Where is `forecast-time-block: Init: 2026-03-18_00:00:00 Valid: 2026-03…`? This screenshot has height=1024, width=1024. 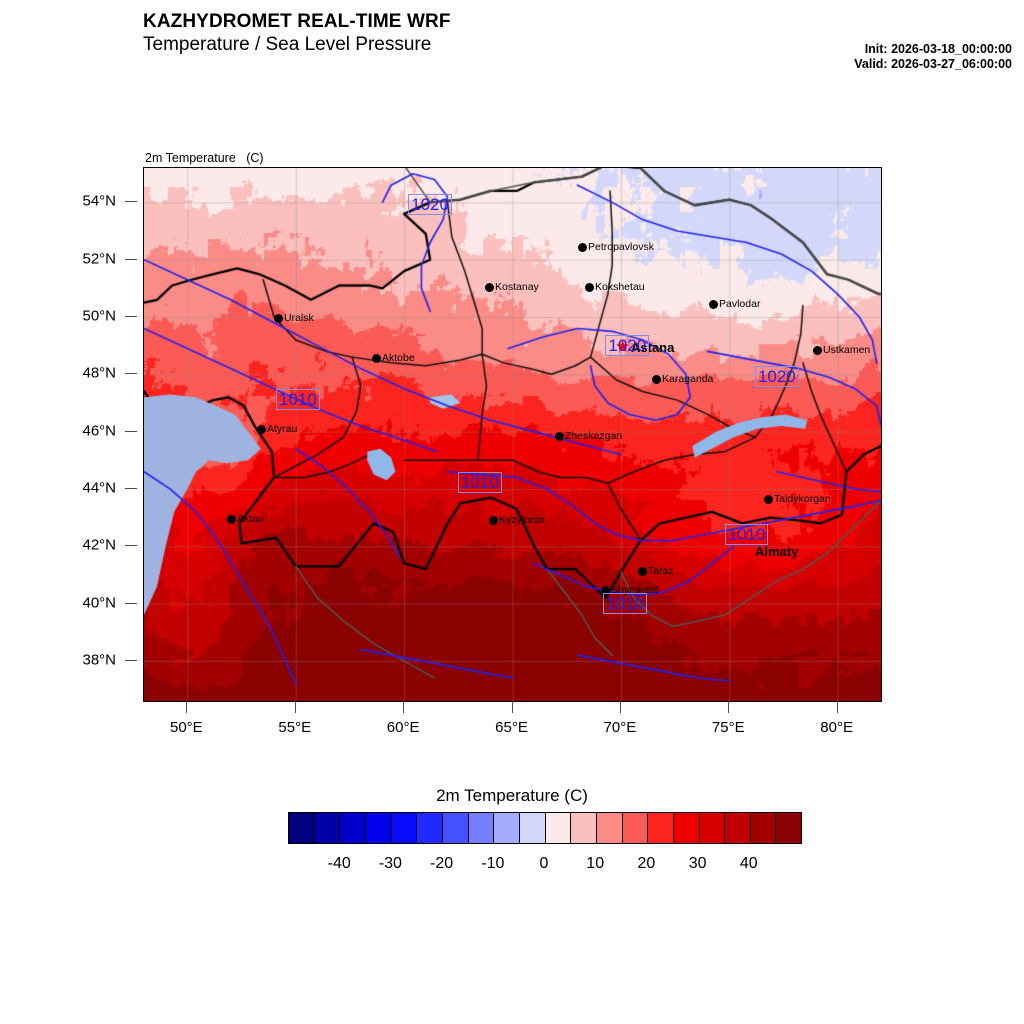 forecast-time-block: Init: 2026-03-18_00:00:00 Valid: 2026-03… is located at coordinates (887, 57).